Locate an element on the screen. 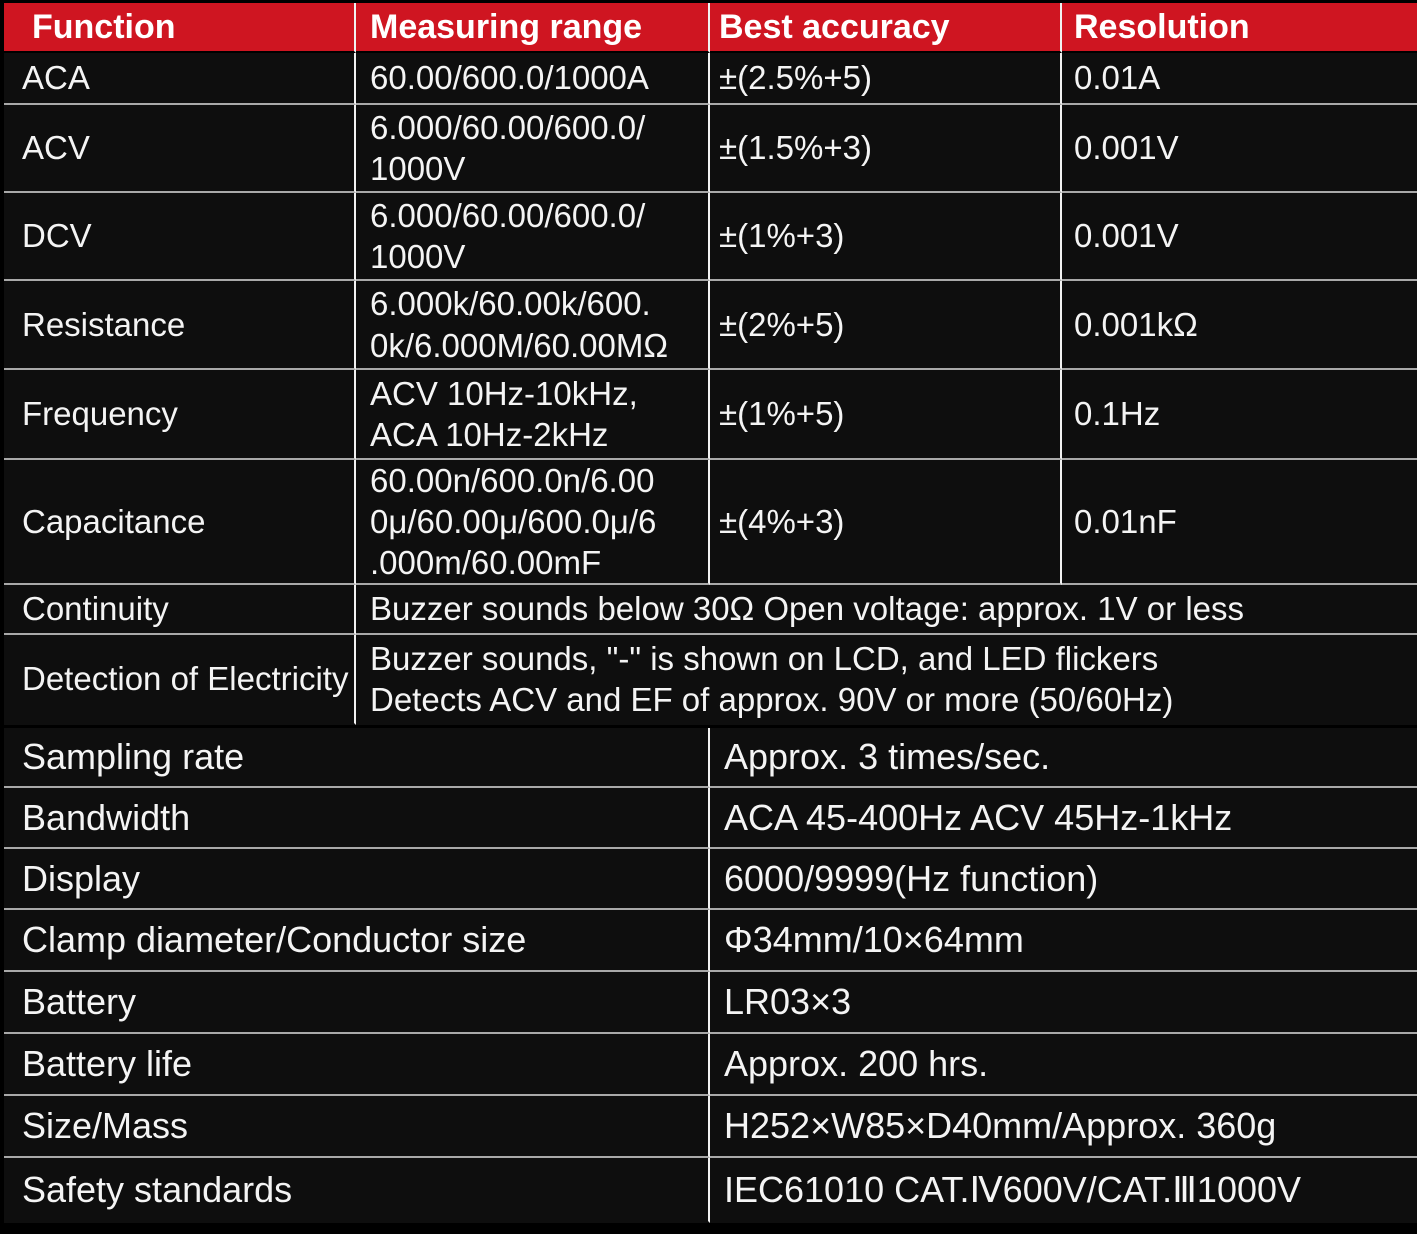 The image size is (1417, 1234). resolution-cell: 0.01nF is located at coordinates (1239, 522).